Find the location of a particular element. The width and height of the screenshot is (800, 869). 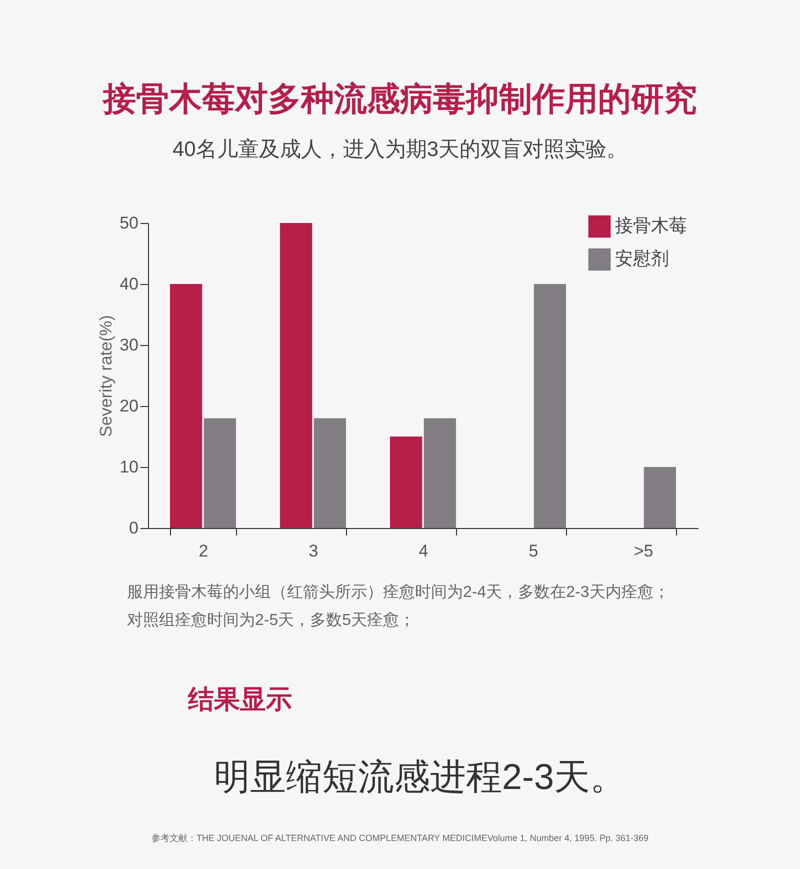

text: 结果显示 is located at coordinates (239, 699).